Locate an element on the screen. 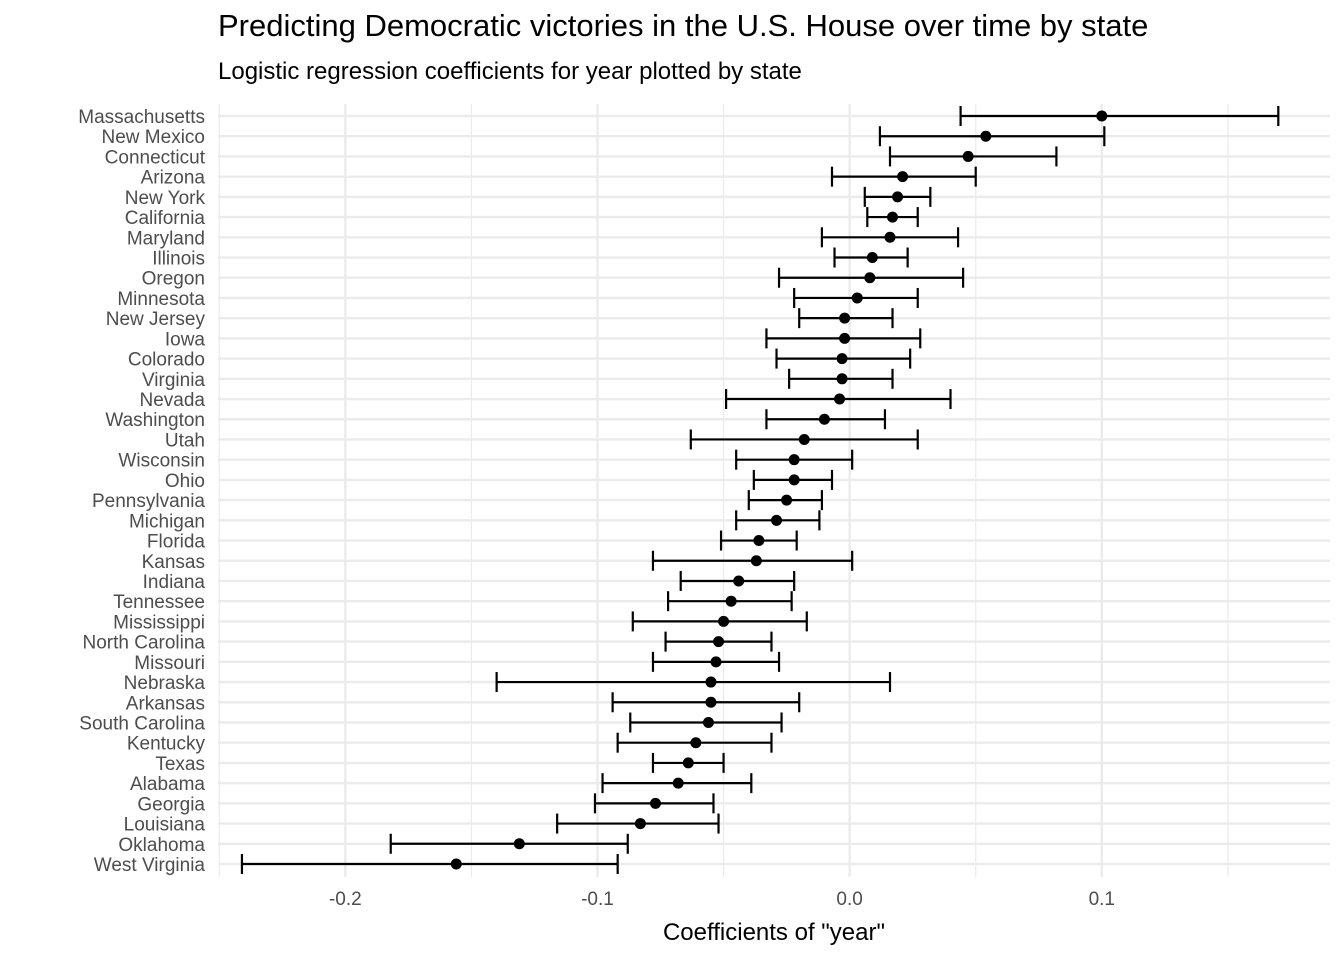 The image size is (1344, 960). y-tick-label: Utah is located at coordinates (185, 440).